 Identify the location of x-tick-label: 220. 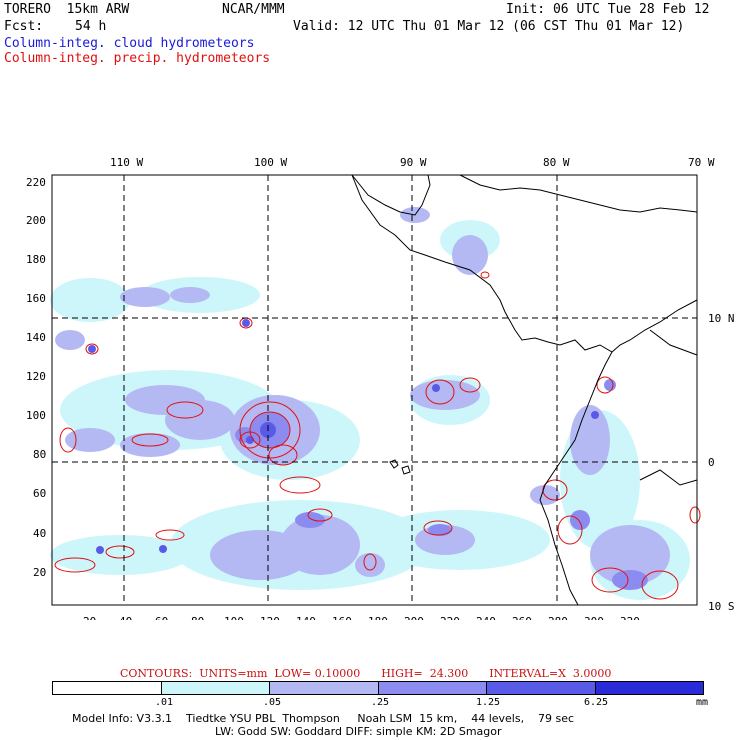
(450, 617).